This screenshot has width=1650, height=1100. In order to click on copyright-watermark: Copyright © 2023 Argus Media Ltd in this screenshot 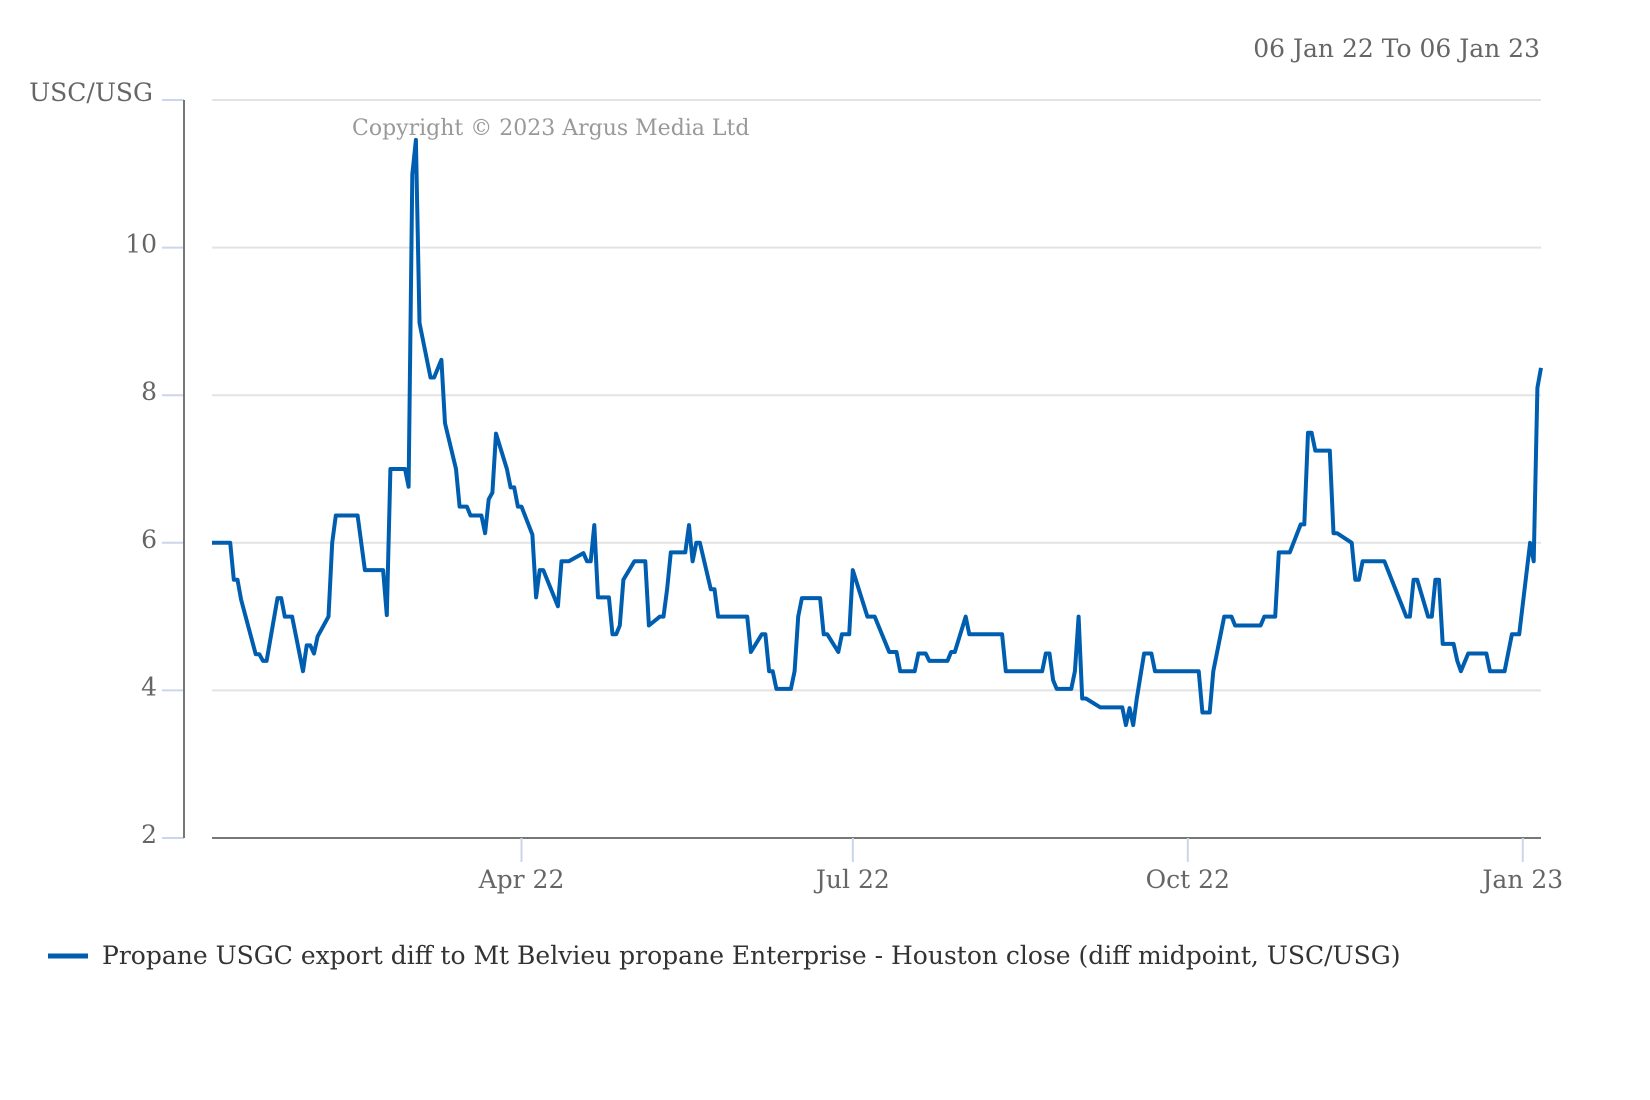, I will do `click(550, 128)`.